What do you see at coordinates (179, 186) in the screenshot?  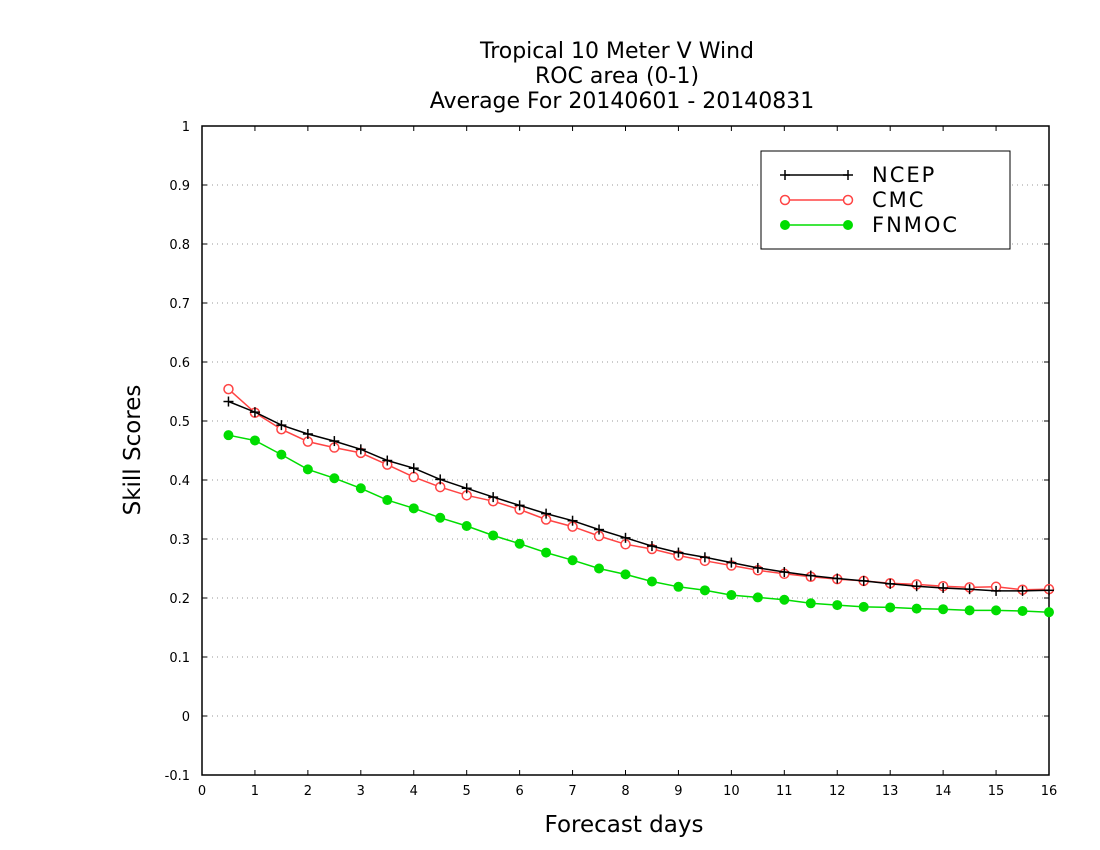 I see `y-tick-label: 0.9` at bounding box center [179, 186].